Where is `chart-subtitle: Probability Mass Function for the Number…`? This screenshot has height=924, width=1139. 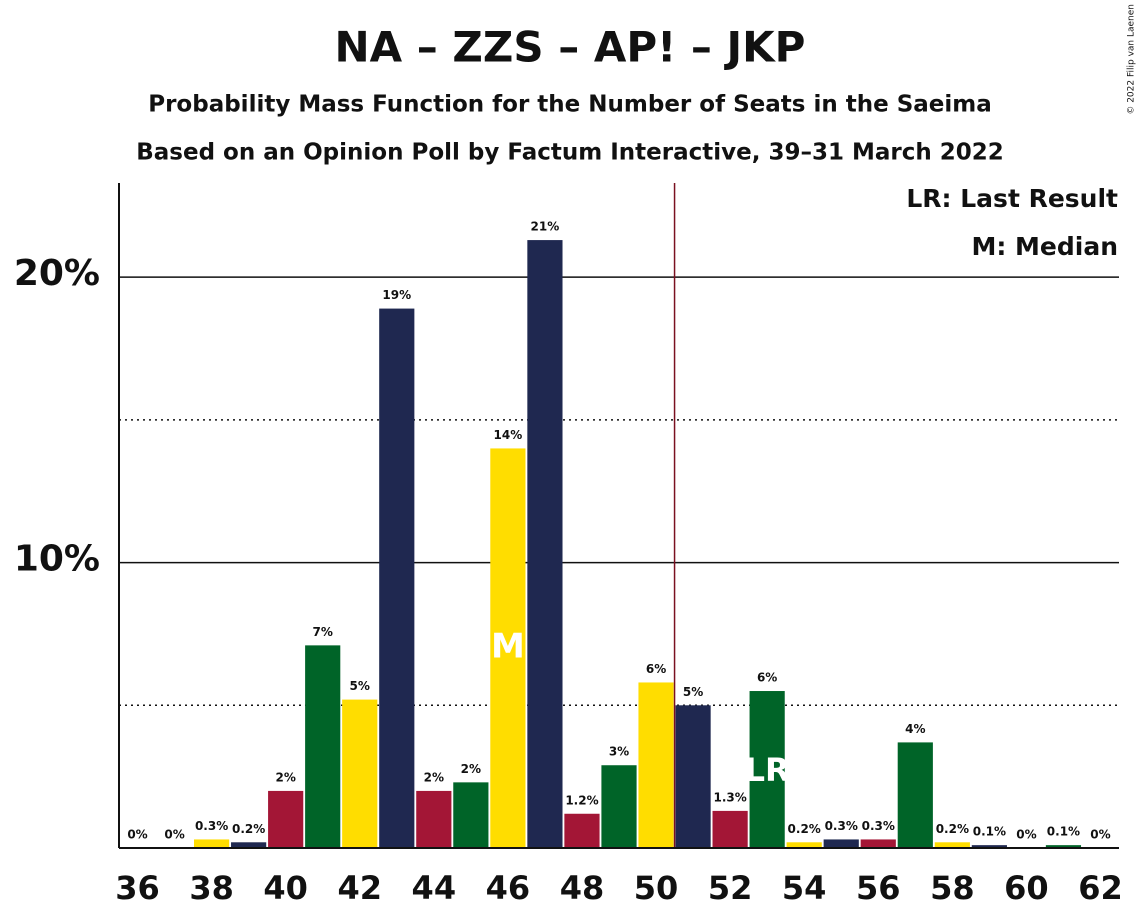
chart-subtitle: Probability Mass Function for the Number… is located at coordinates (570, 105).